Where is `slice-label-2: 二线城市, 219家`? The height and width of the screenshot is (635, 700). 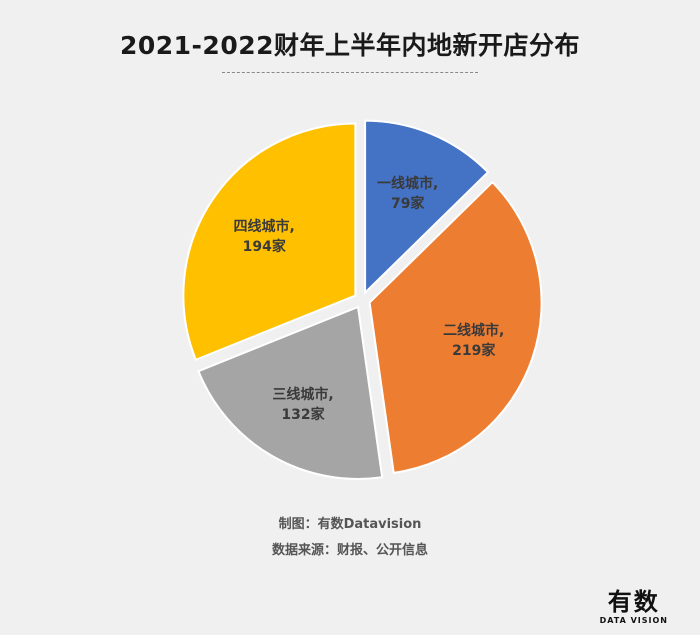 slice-label-2: 二线城市, 219家 is located at coordinates (473, 340).